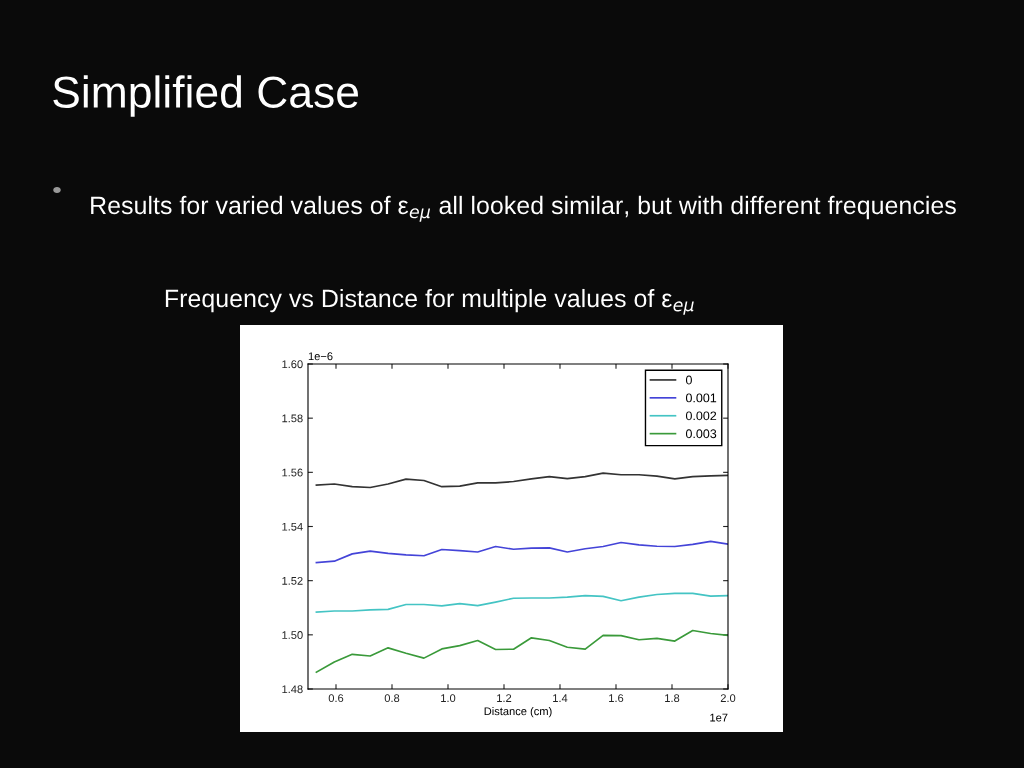  Describe the element at coordinates (616, 698) in the screenshot. I see `x-tick-label: 1.6` at that location.